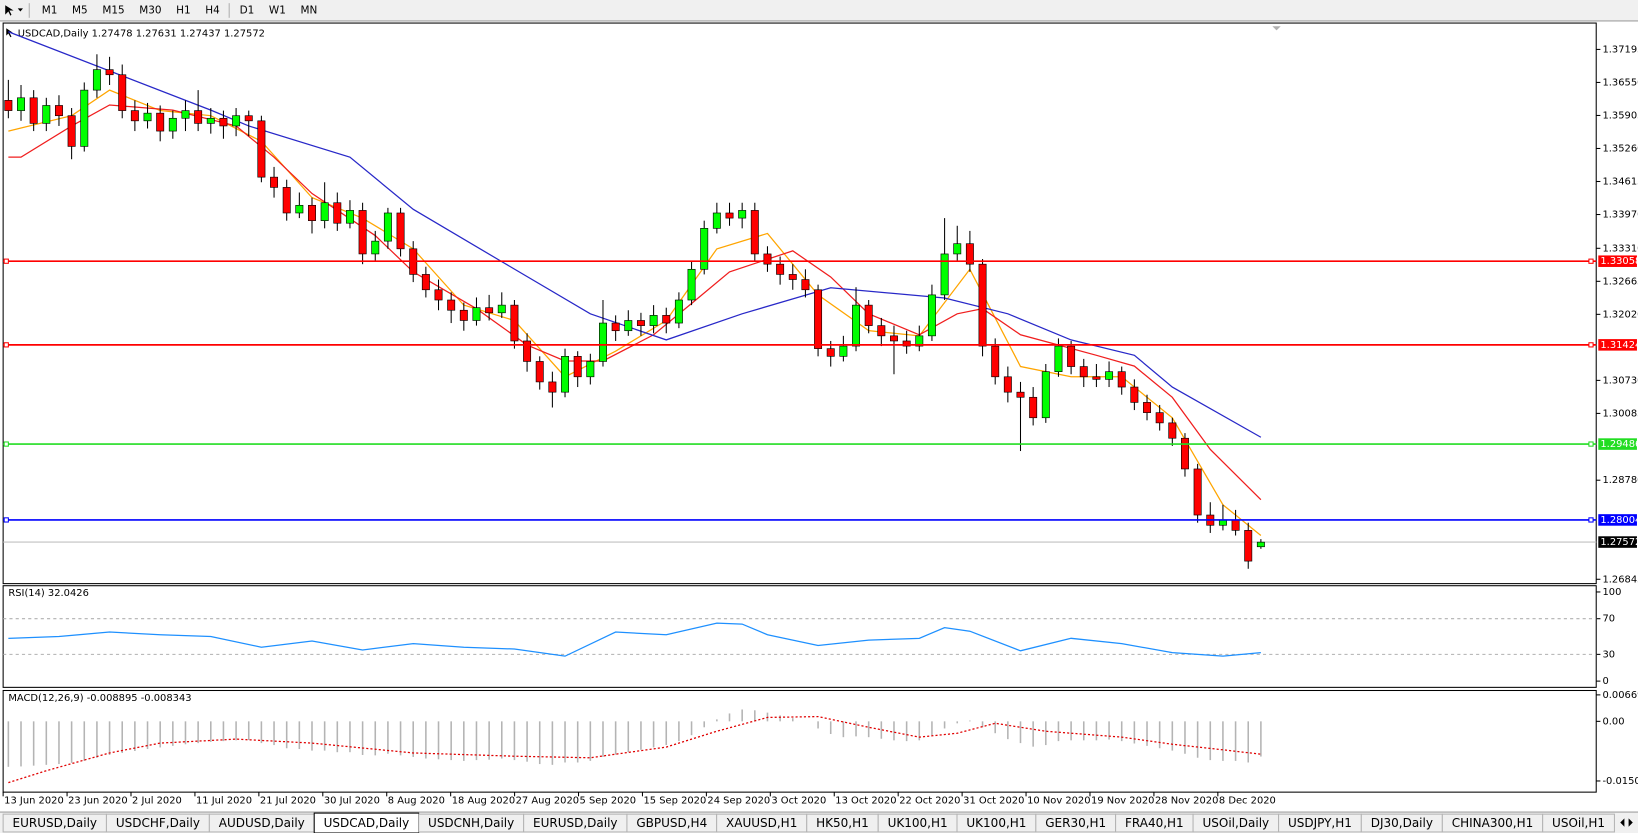 Image resolution: width=1638 pixels, height=833 pixels. I want to click on tab-label: FRA40,H1, so click(1154, 823).